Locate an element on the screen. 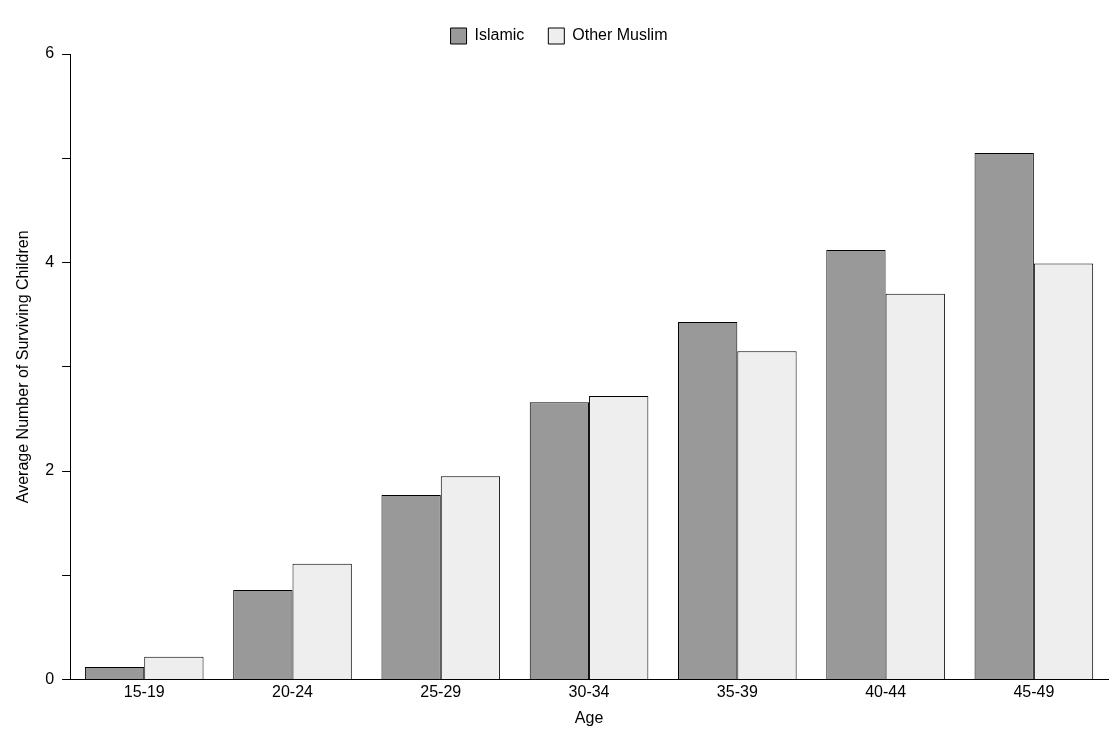 This screenshot has height=740, width=1116. y-tick-label: 4 is located at coordinates (50, 261).